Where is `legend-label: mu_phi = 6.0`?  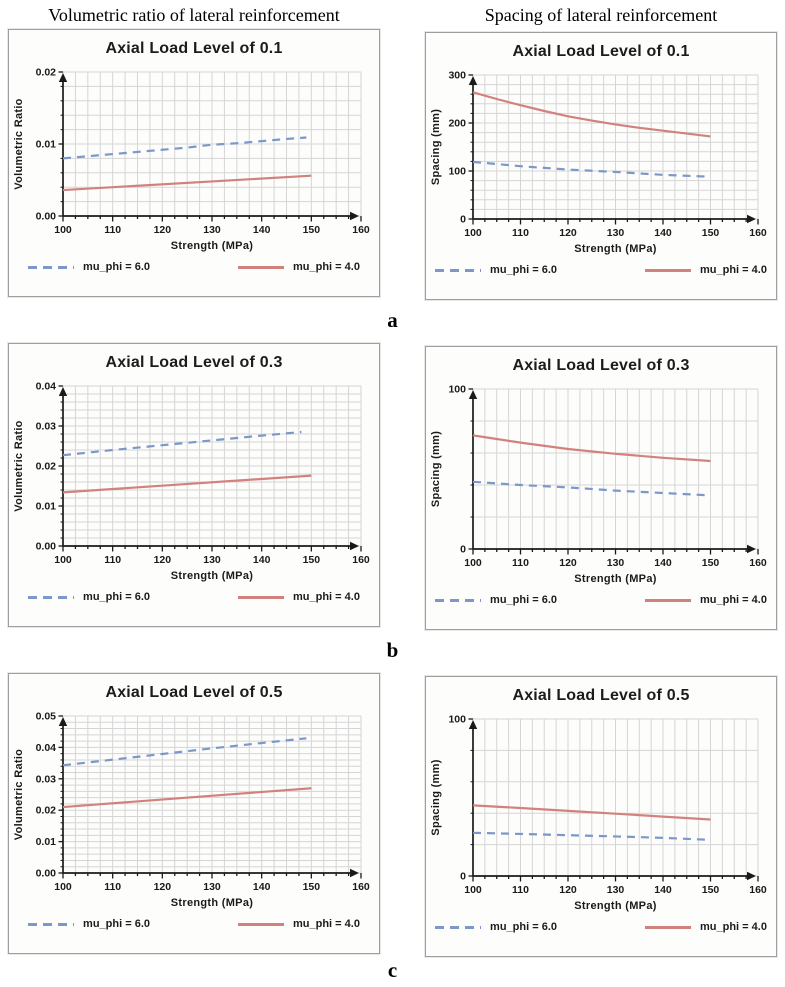
legend-label: mu_phi = 6.0 is located at coordinates (116, 597).